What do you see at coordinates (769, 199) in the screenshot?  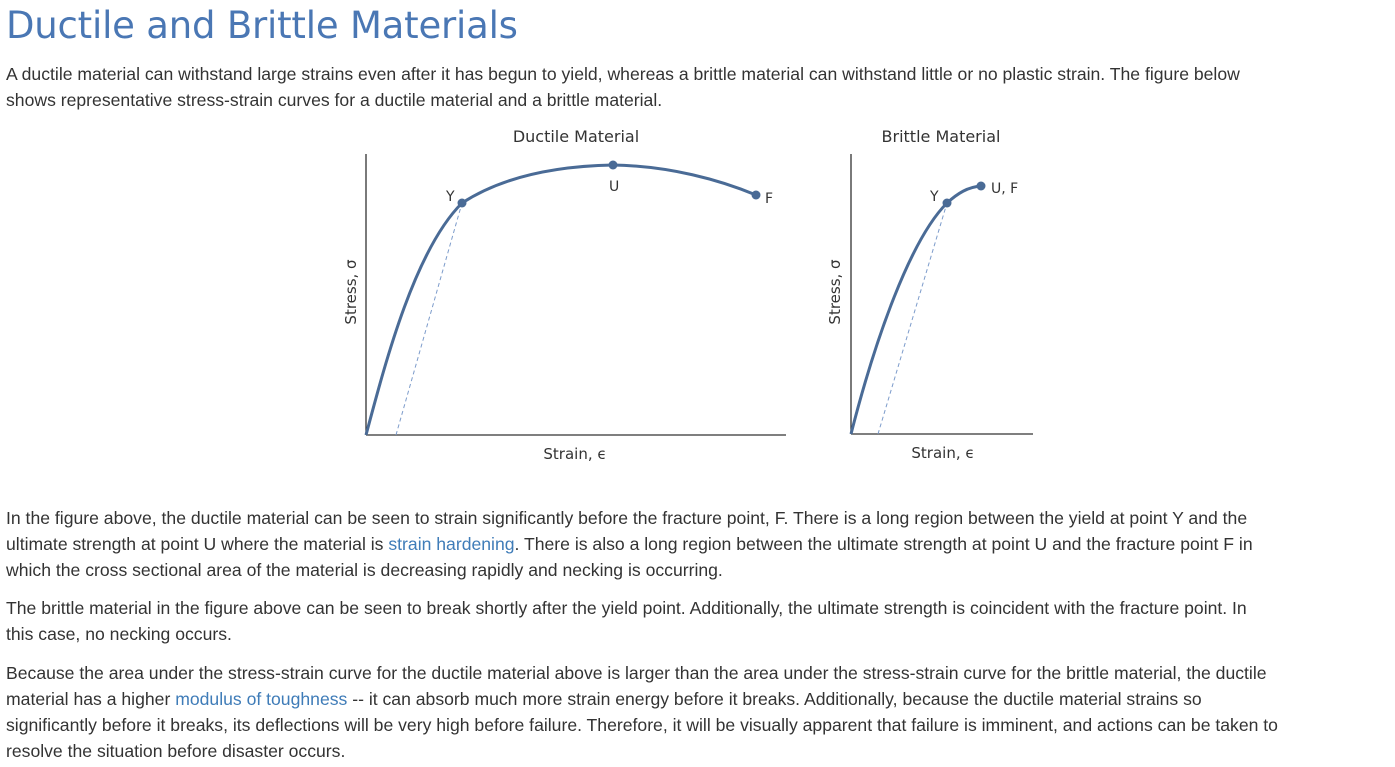 I see `ductile-fracture-label: F` at bounding box center [769, 199].